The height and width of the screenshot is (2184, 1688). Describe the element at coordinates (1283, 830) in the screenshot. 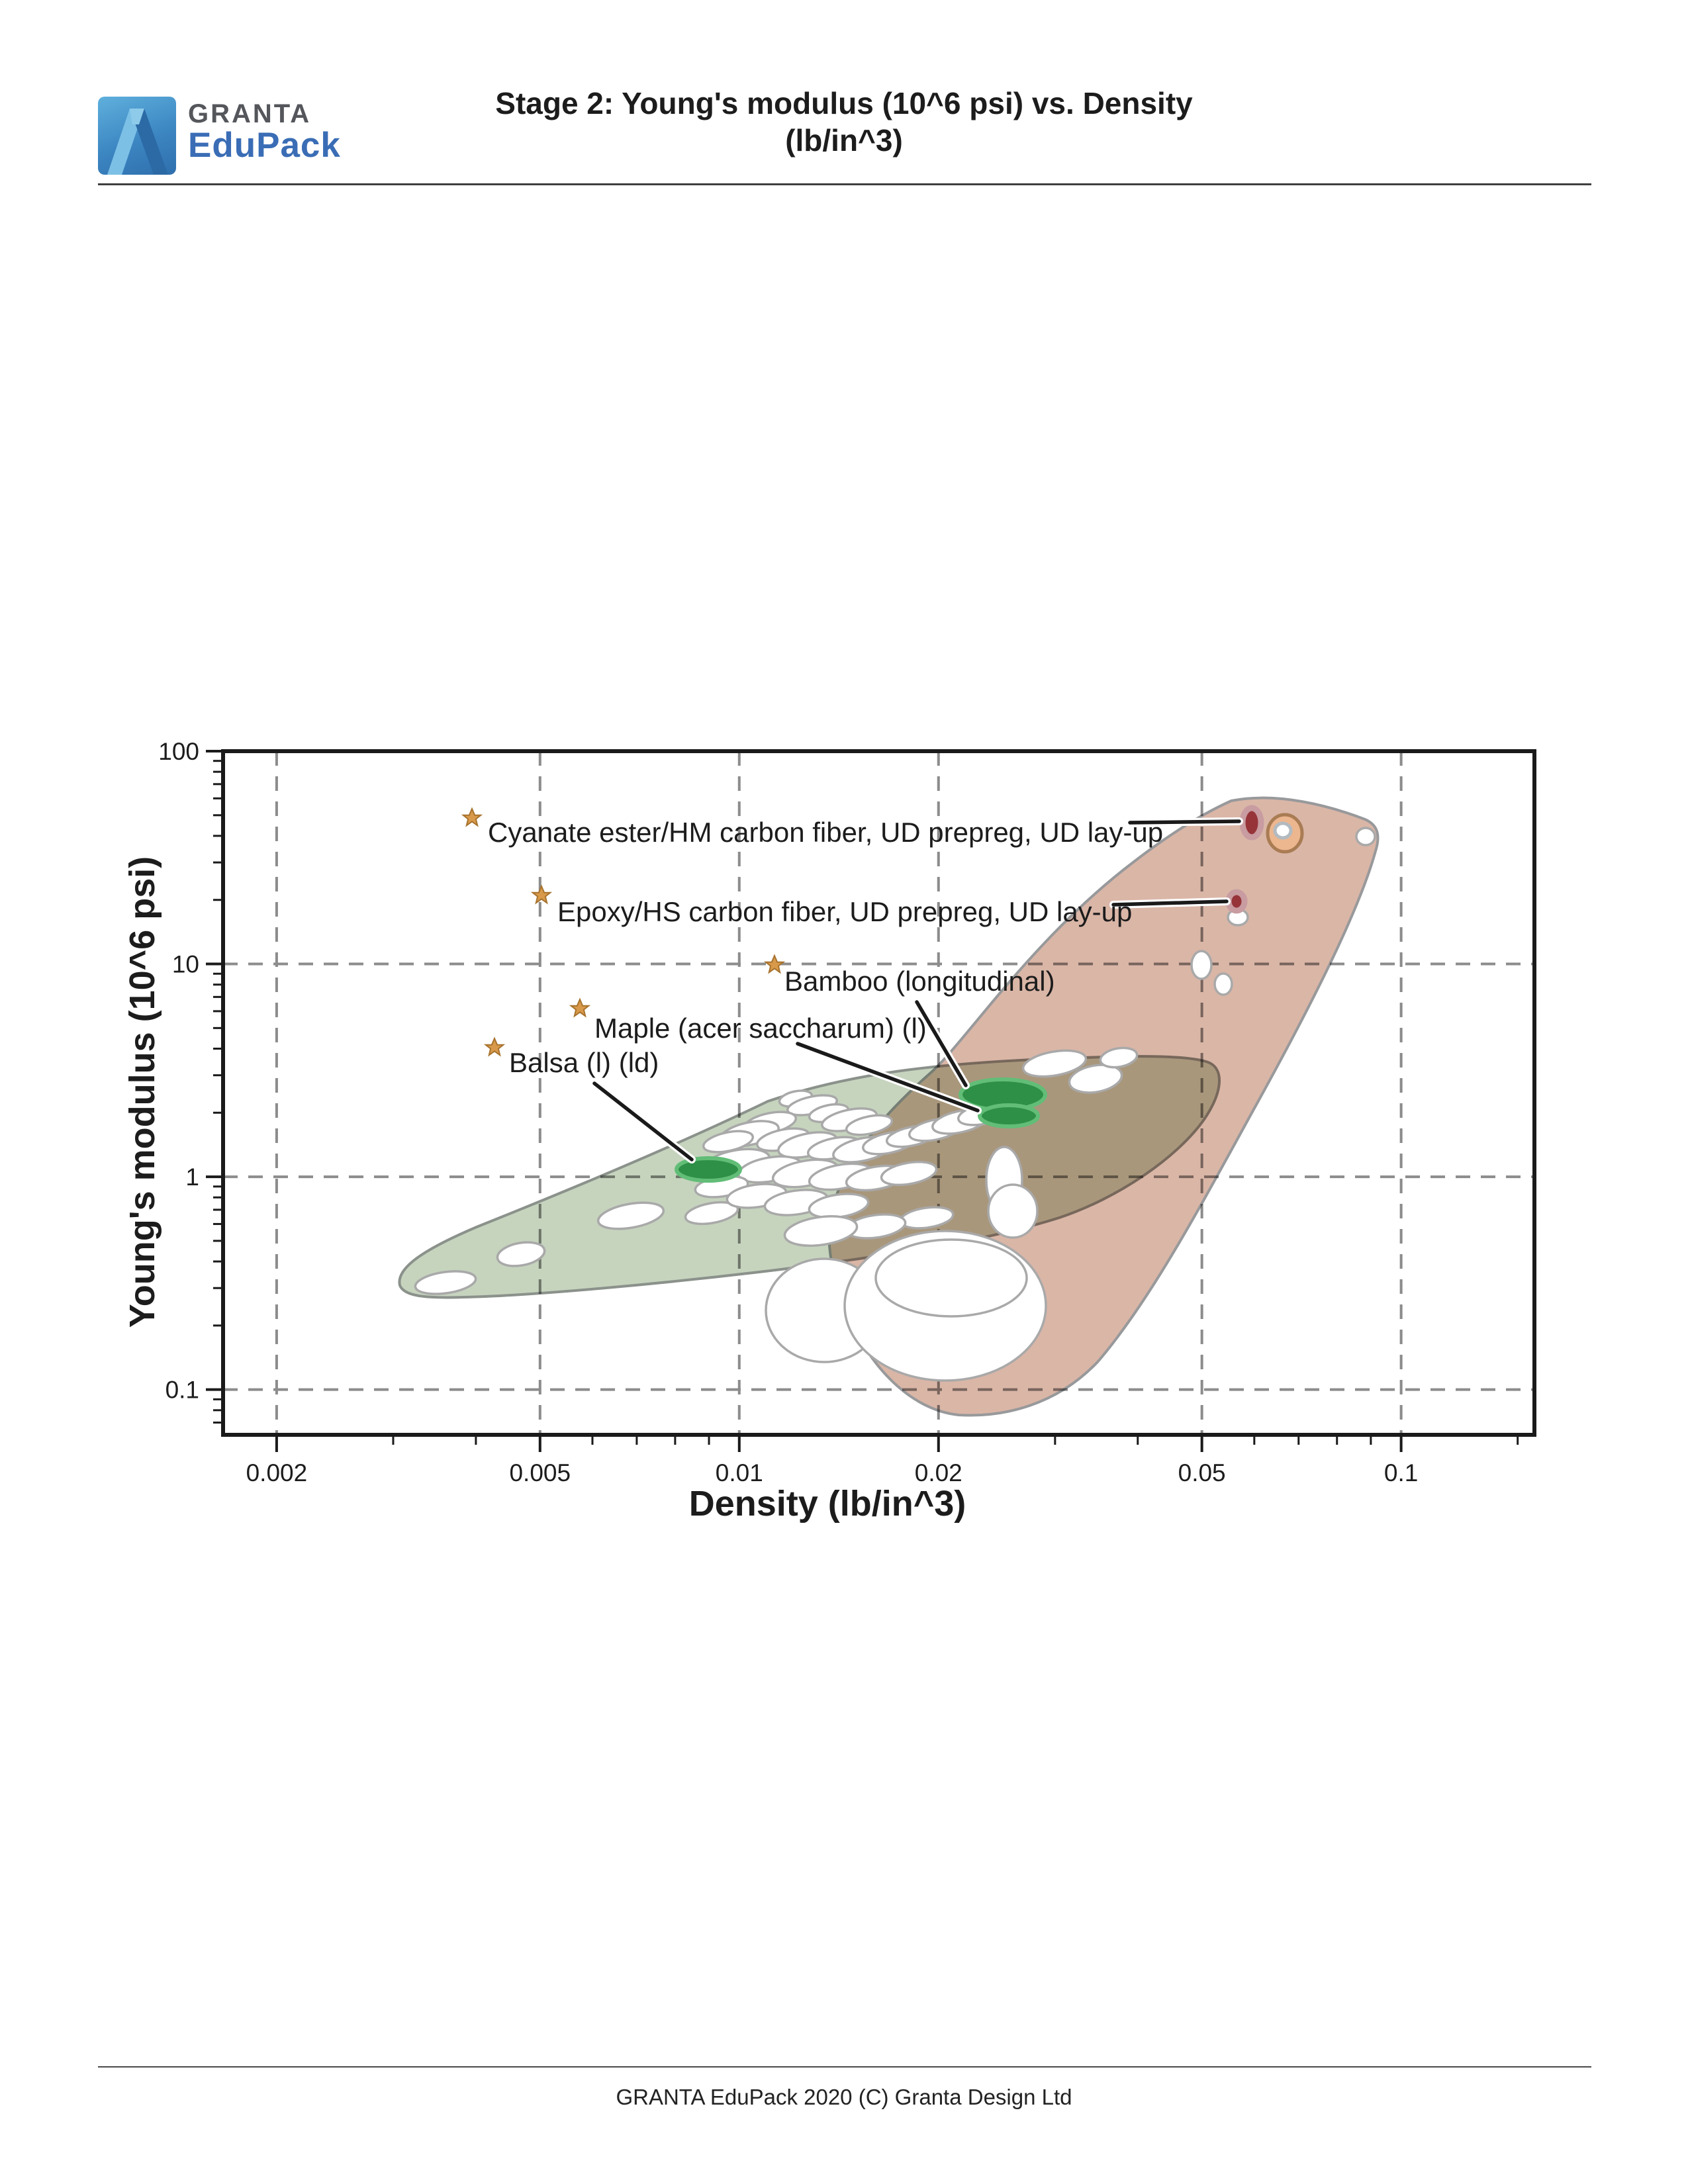

I see `ring-marker-inner` at that location.